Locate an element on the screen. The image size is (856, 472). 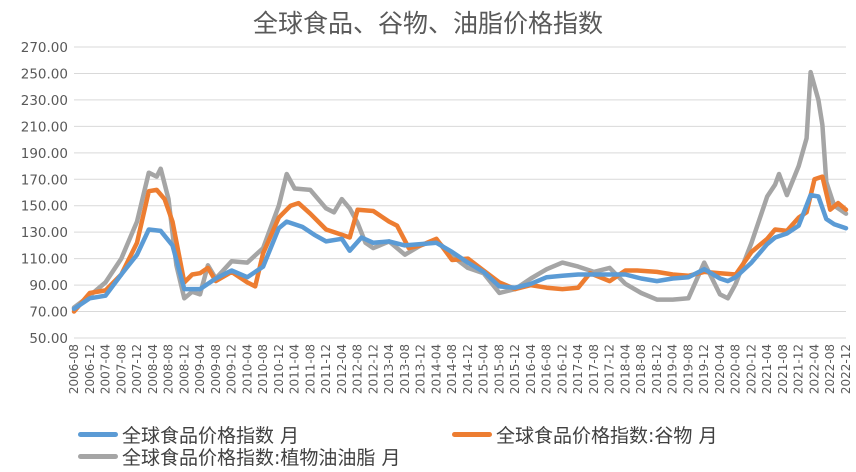
x-tick-label: 2011-12 is located at coordinates (326, 369).